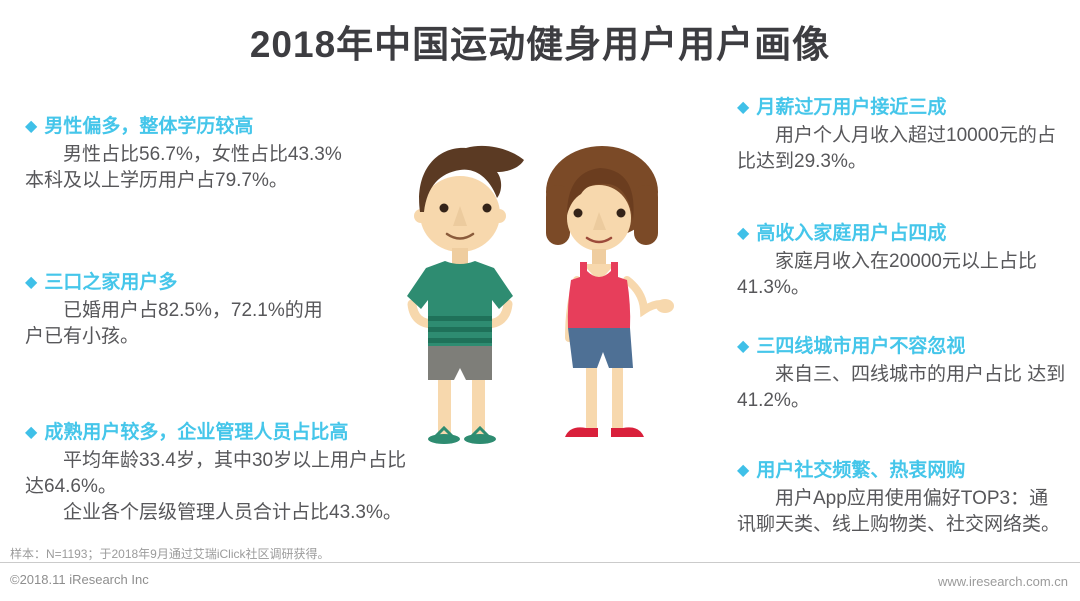  Describe the element at coordinates (79, 579) in the screenshot. I see `copyright-text: ©2018.11 iResearch Inc` at that location.